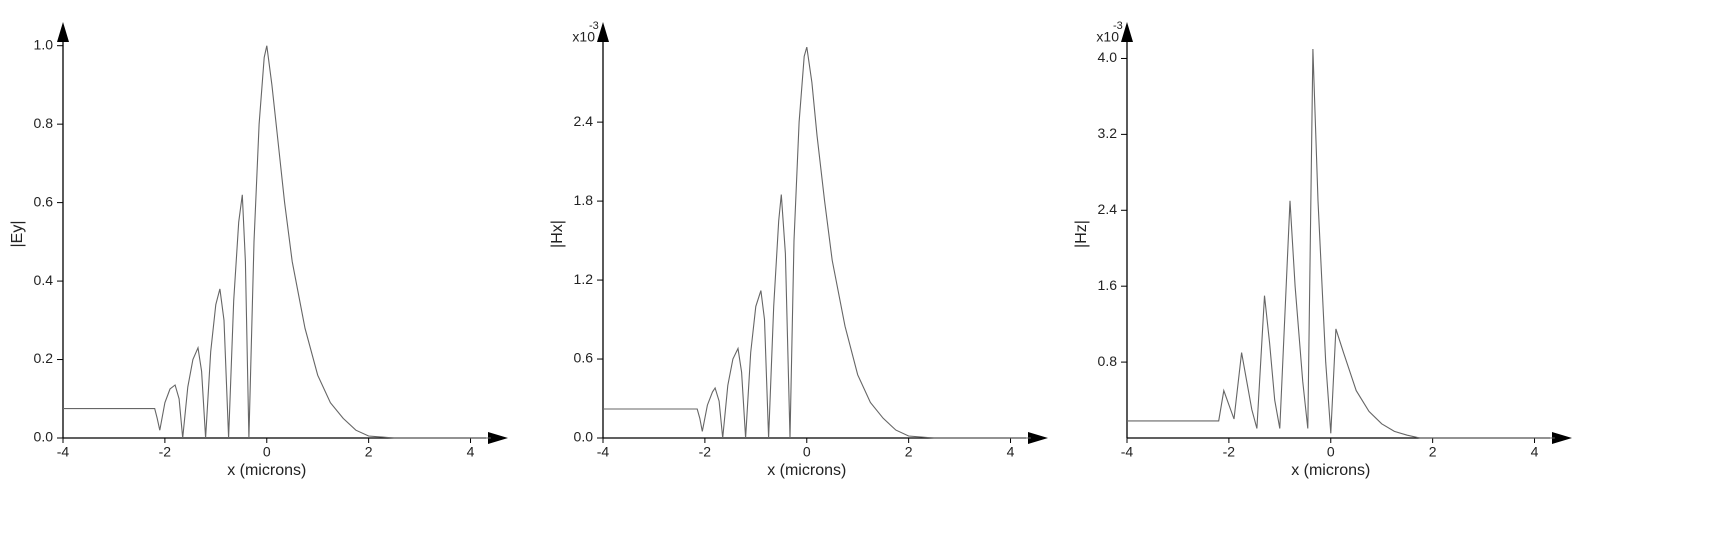  What do you see at coordinates (44, 44) in the screenshot?
I see `y-tick-label: 1.0` at bounding box center [44, 44].